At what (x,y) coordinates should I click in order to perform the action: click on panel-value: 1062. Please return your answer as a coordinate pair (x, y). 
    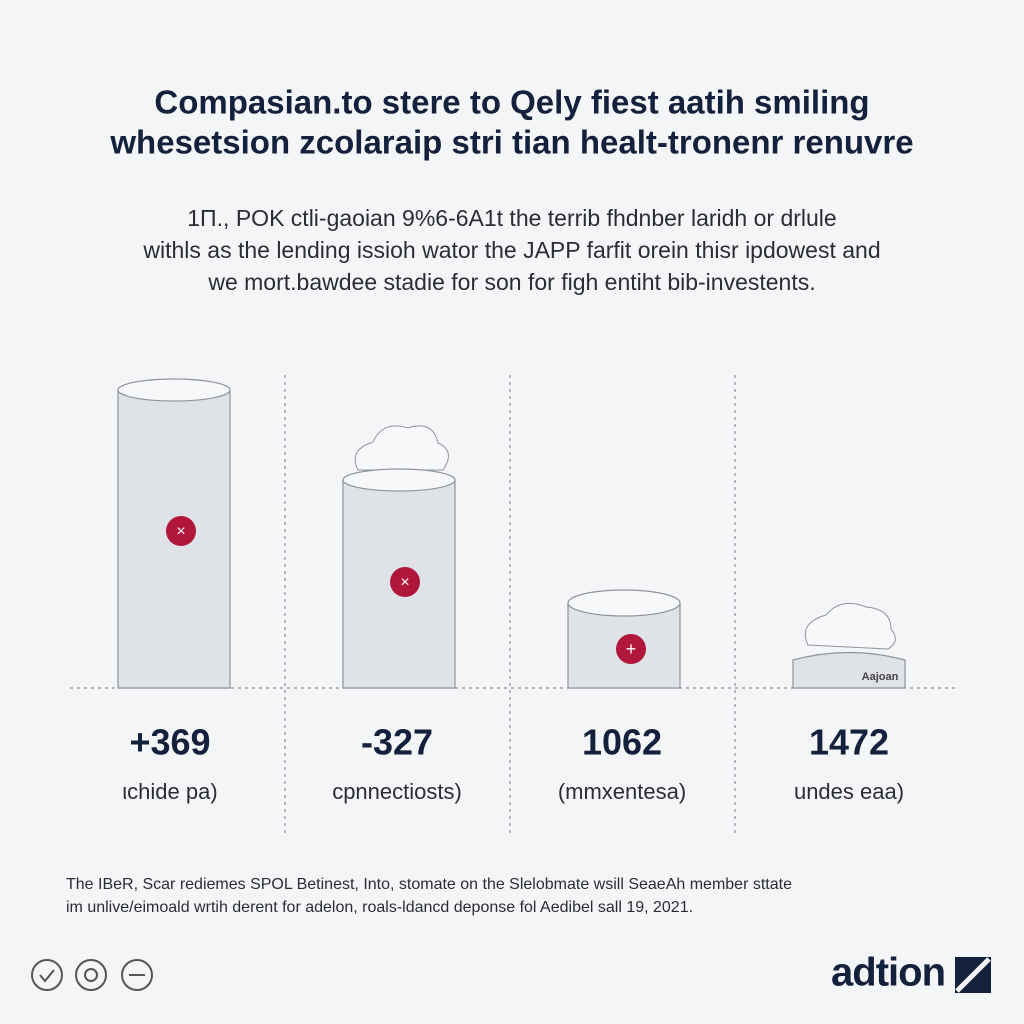
    Looking at the image, I should click on (622, 742).